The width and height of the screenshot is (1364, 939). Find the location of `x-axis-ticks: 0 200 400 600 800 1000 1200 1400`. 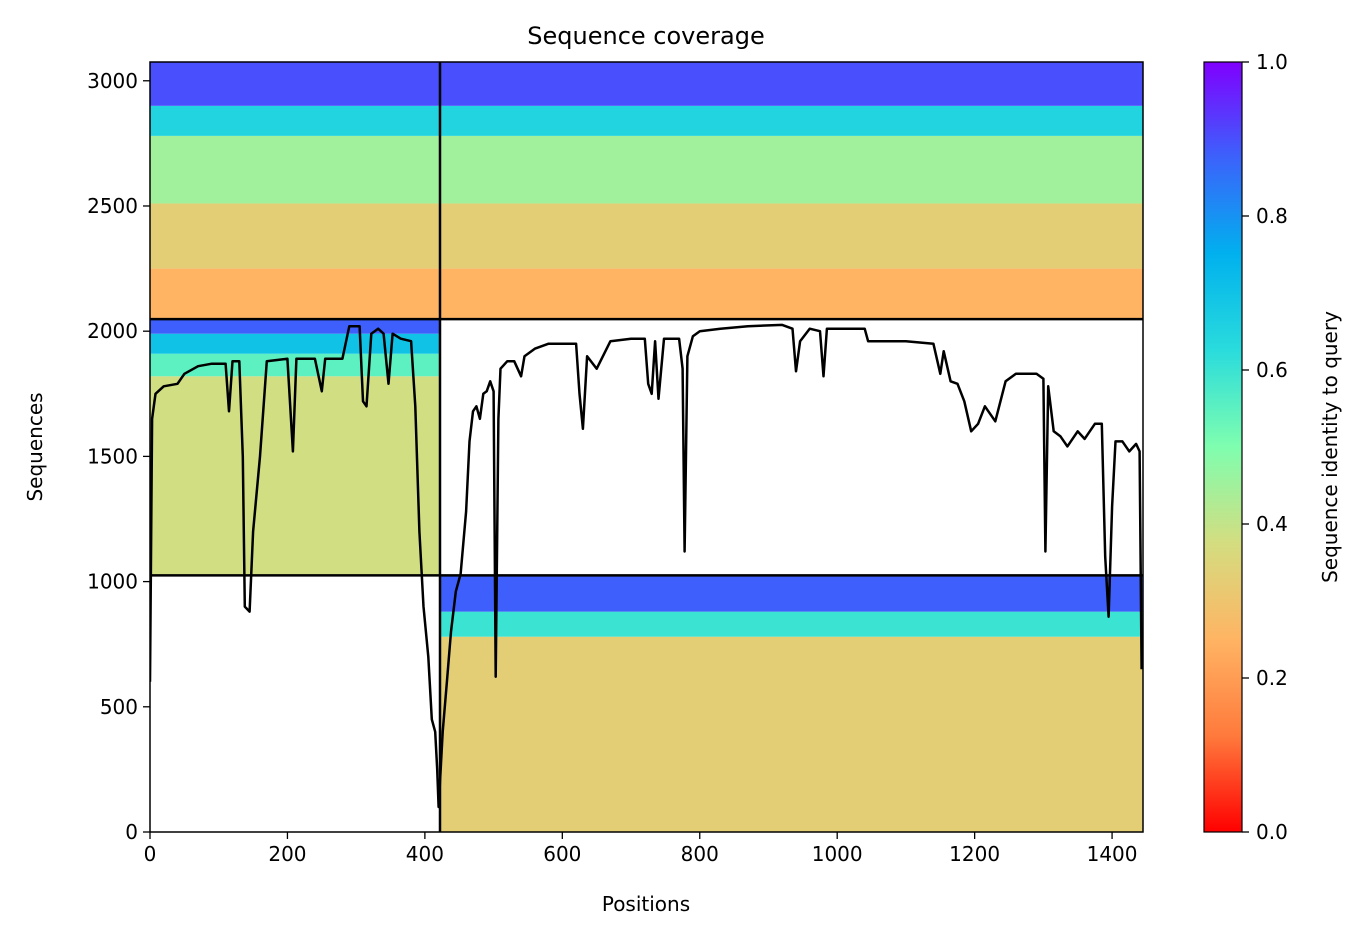

x-axis-ticks: 0 200 400 600 800 1000 1200 1400 is located at coordinates (641, 849).